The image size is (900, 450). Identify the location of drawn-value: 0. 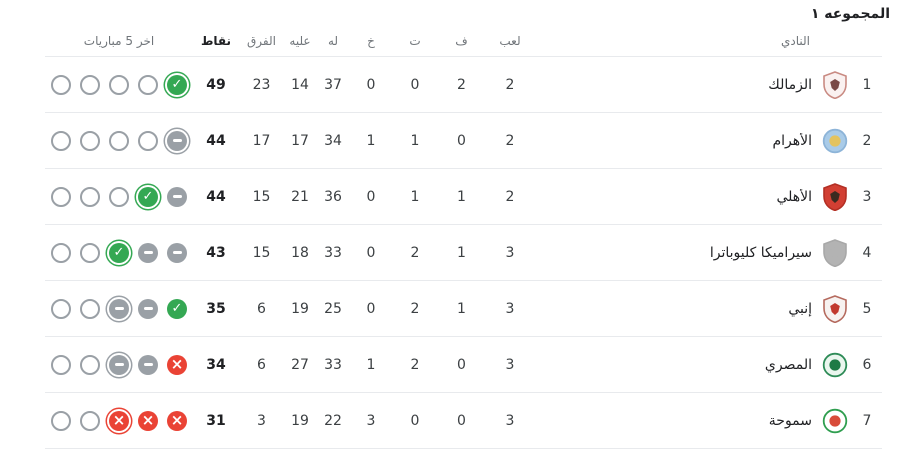
(415, 84).